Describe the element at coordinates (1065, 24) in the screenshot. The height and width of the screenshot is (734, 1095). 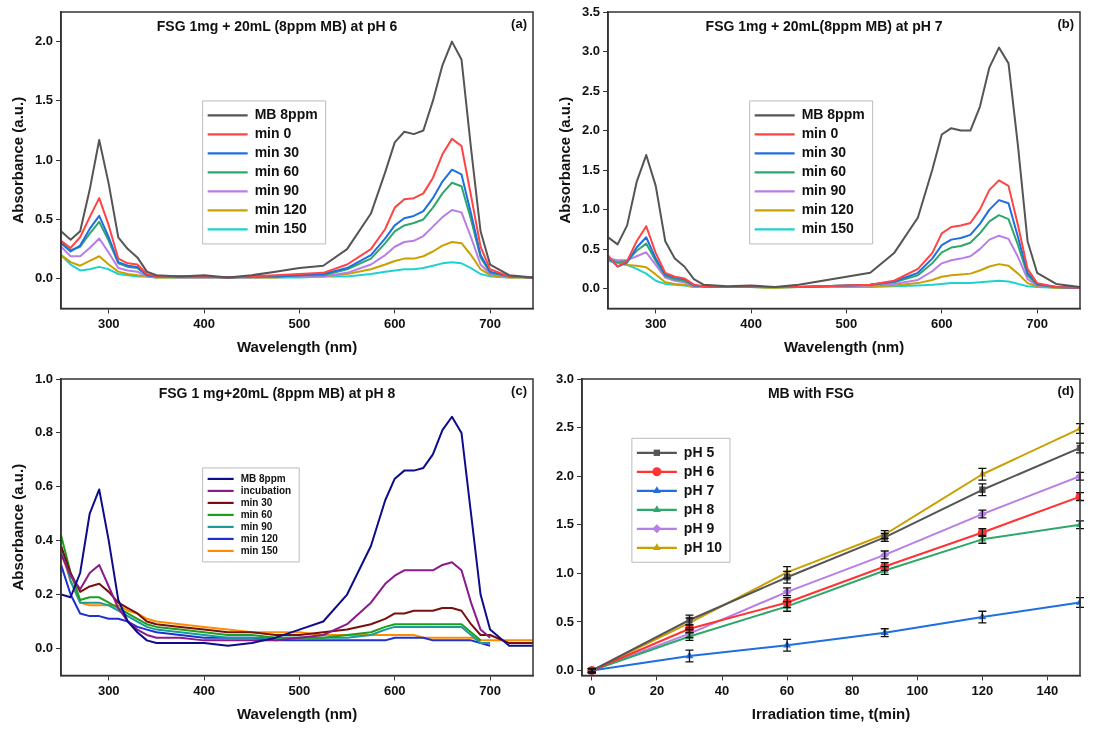
I see `annotation: (b)` at that location.